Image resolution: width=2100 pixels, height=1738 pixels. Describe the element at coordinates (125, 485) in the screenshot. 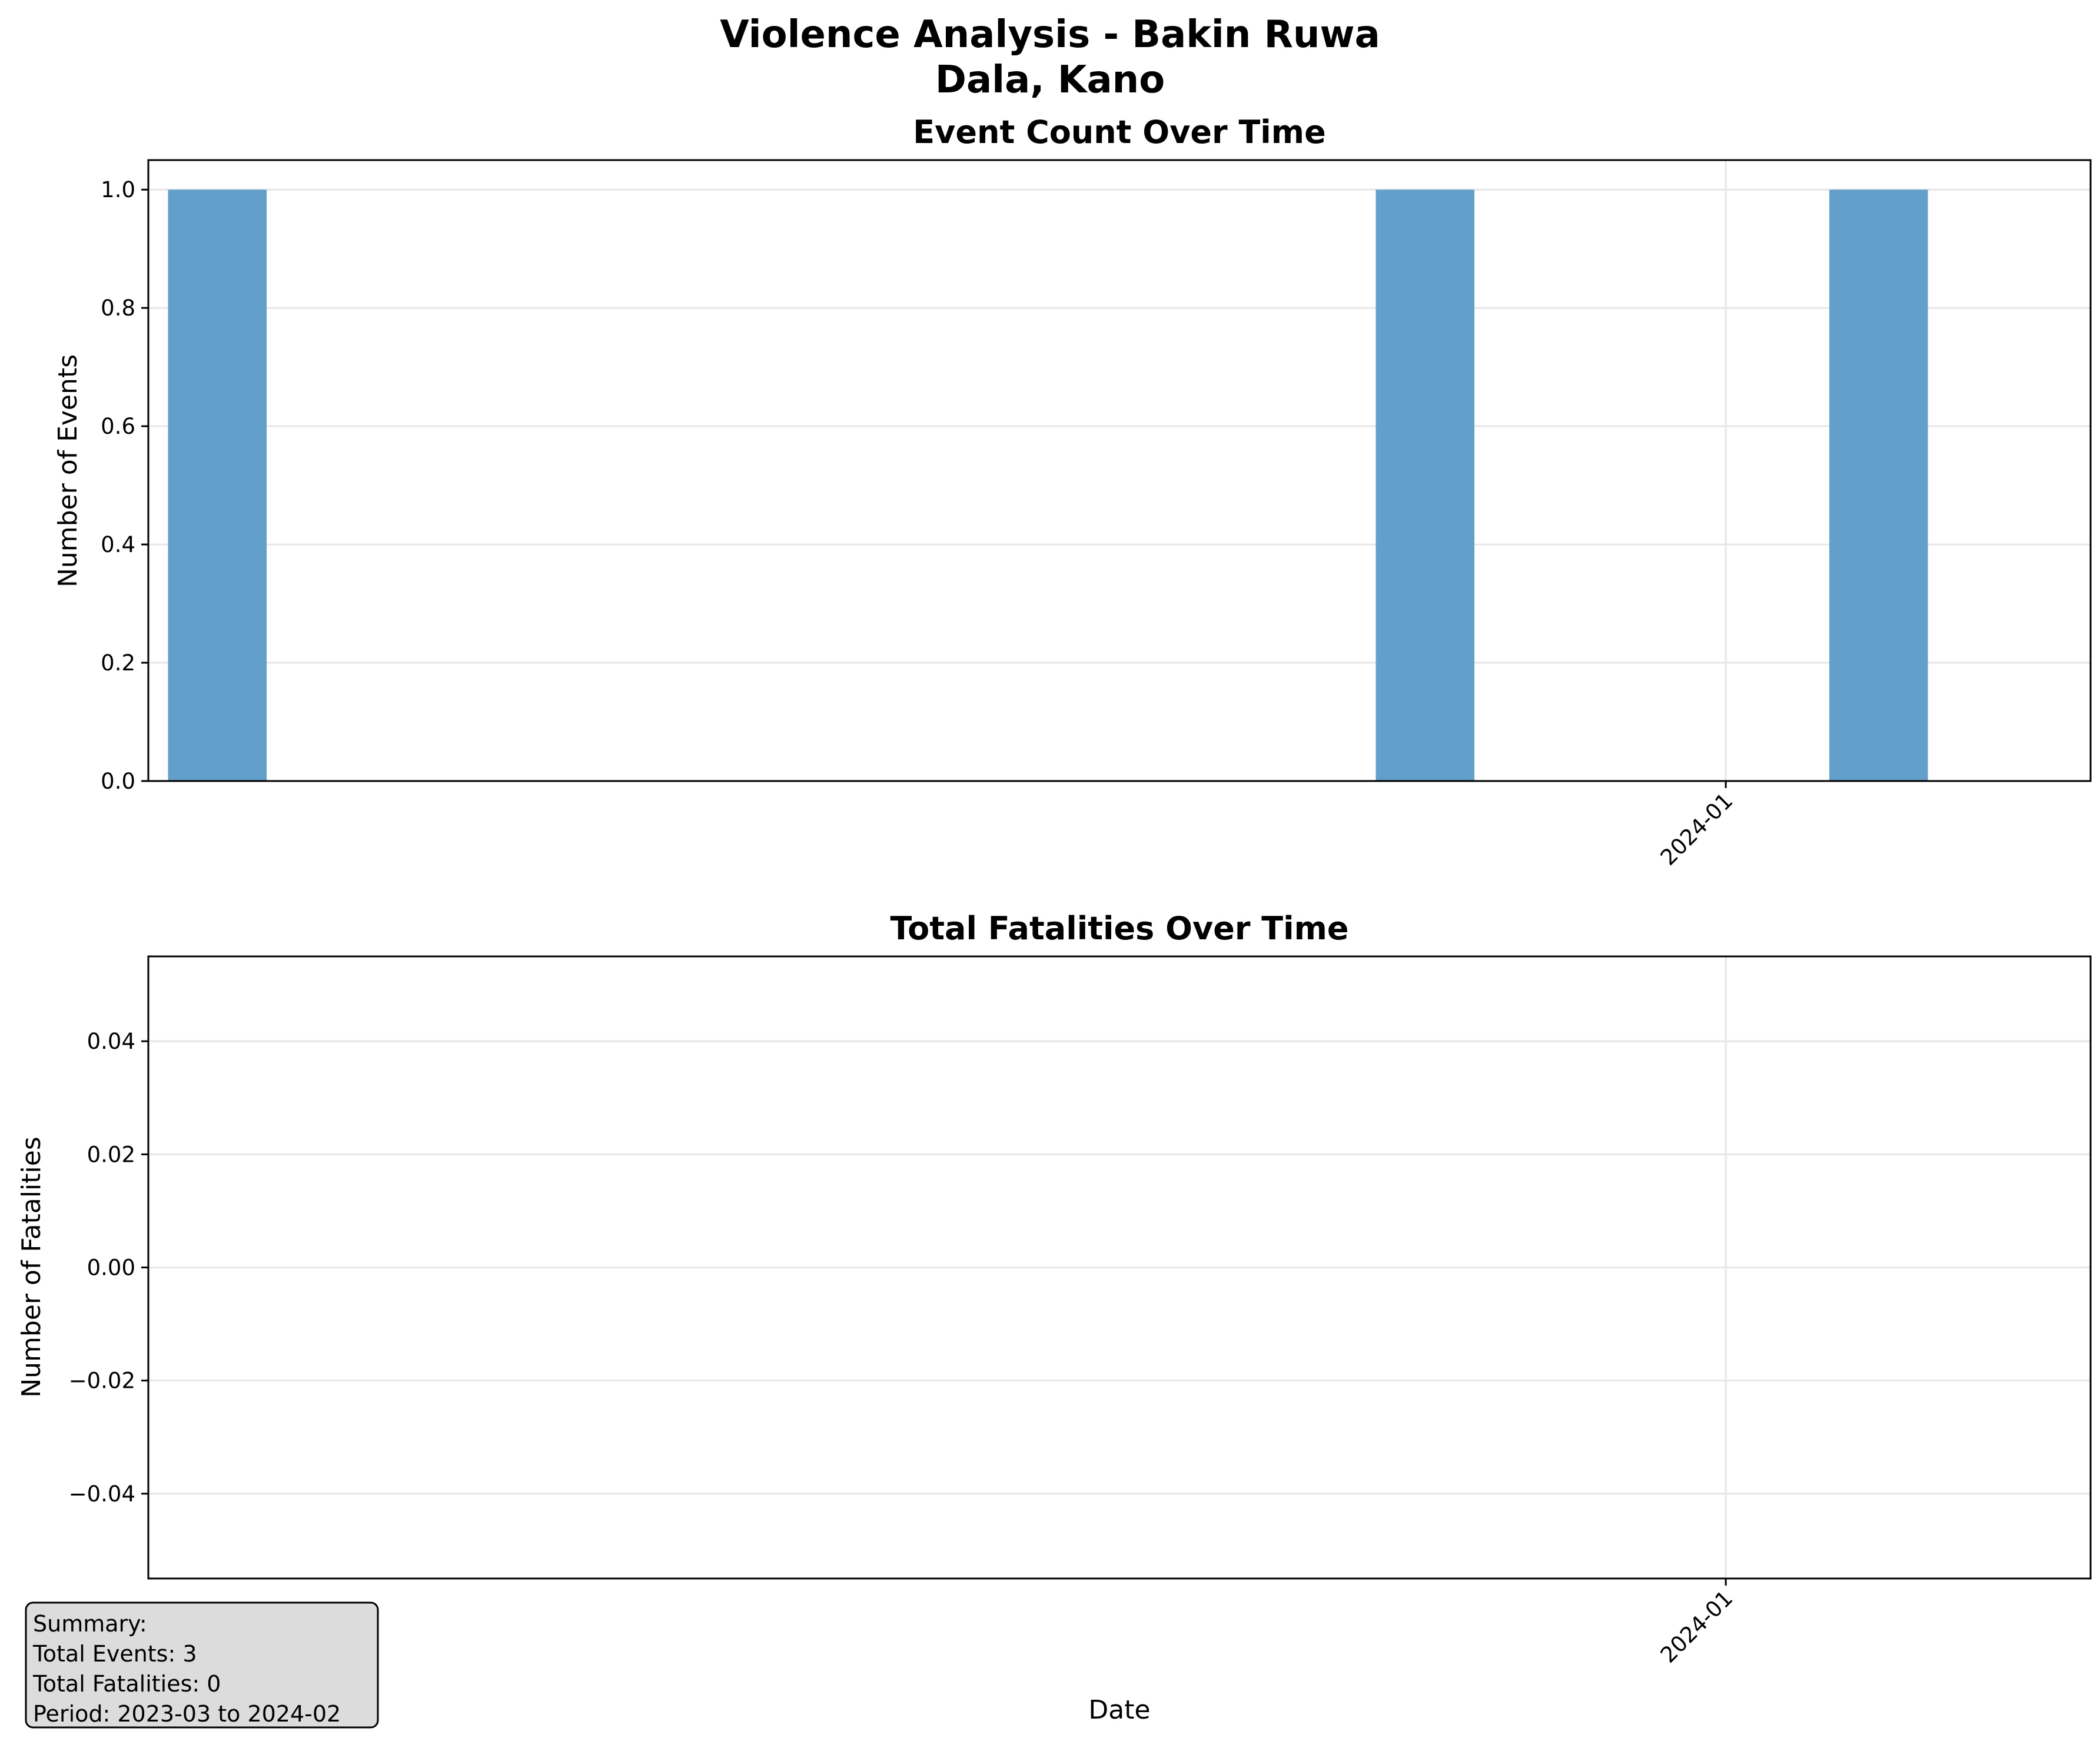

I see `event-count-y-ticks: 0.0 0.2 0.4 0.6 0.8 1.0` at that location.